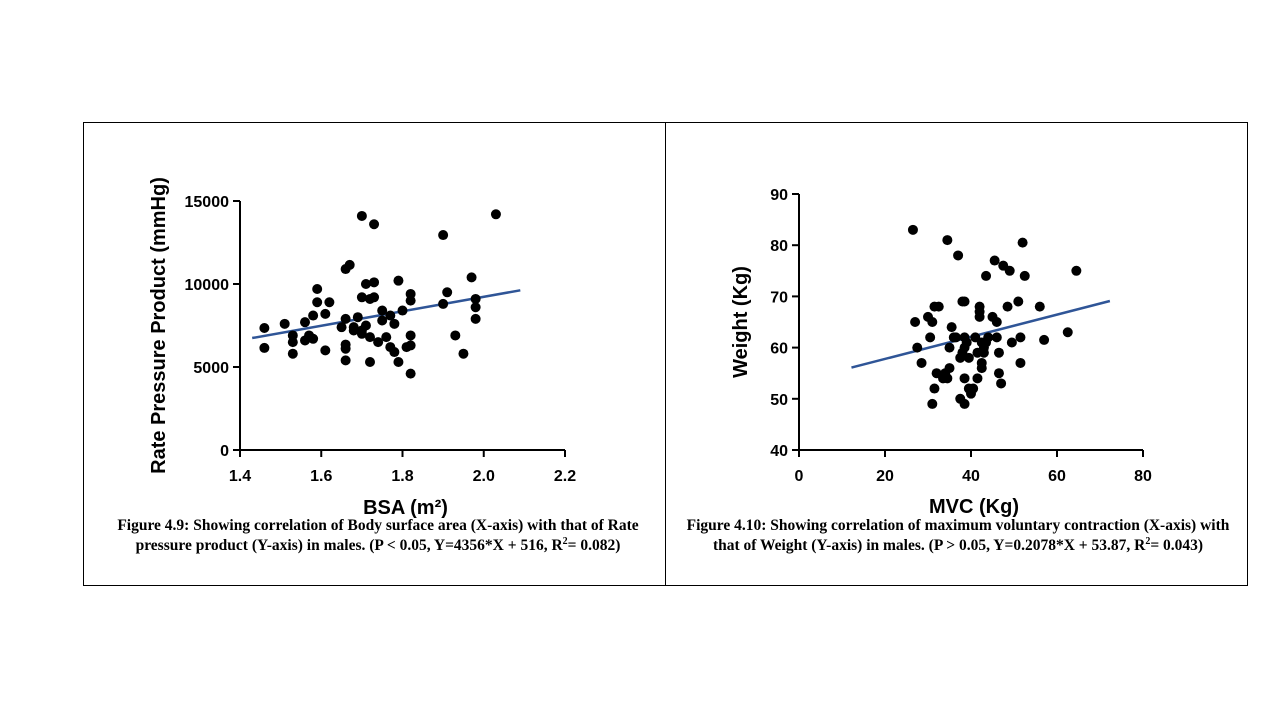 The height and width of the screenshot is (720, 1280). Describe the element at coordinates (224, 451) in the screenshot. I see `y-tick-label: 0` at that location.